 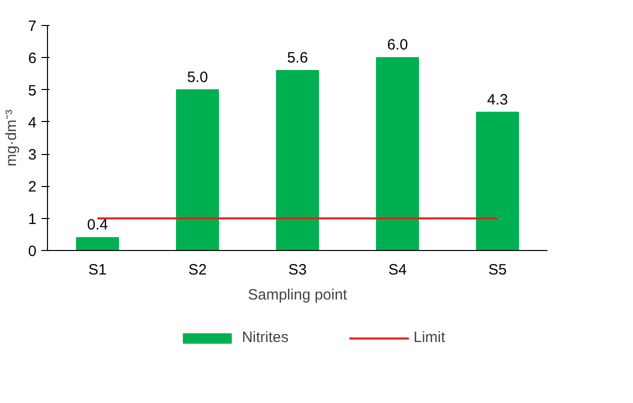 I want to click on y-tick-label: 2, so click(x=32, y=187).